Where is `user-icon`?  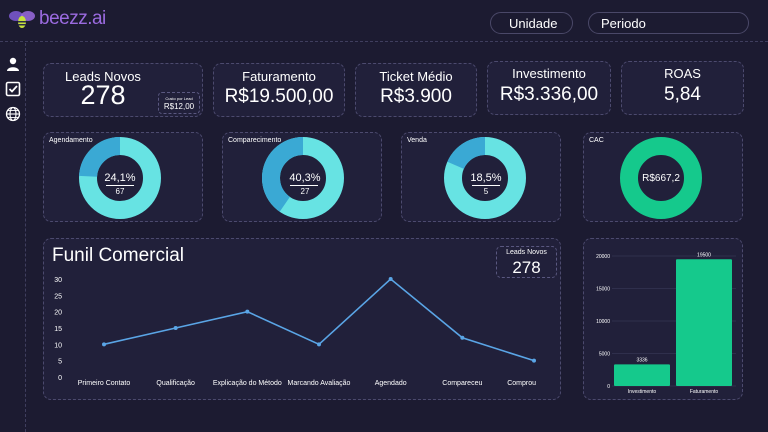
user-icon is located at coordinates (13, 64).